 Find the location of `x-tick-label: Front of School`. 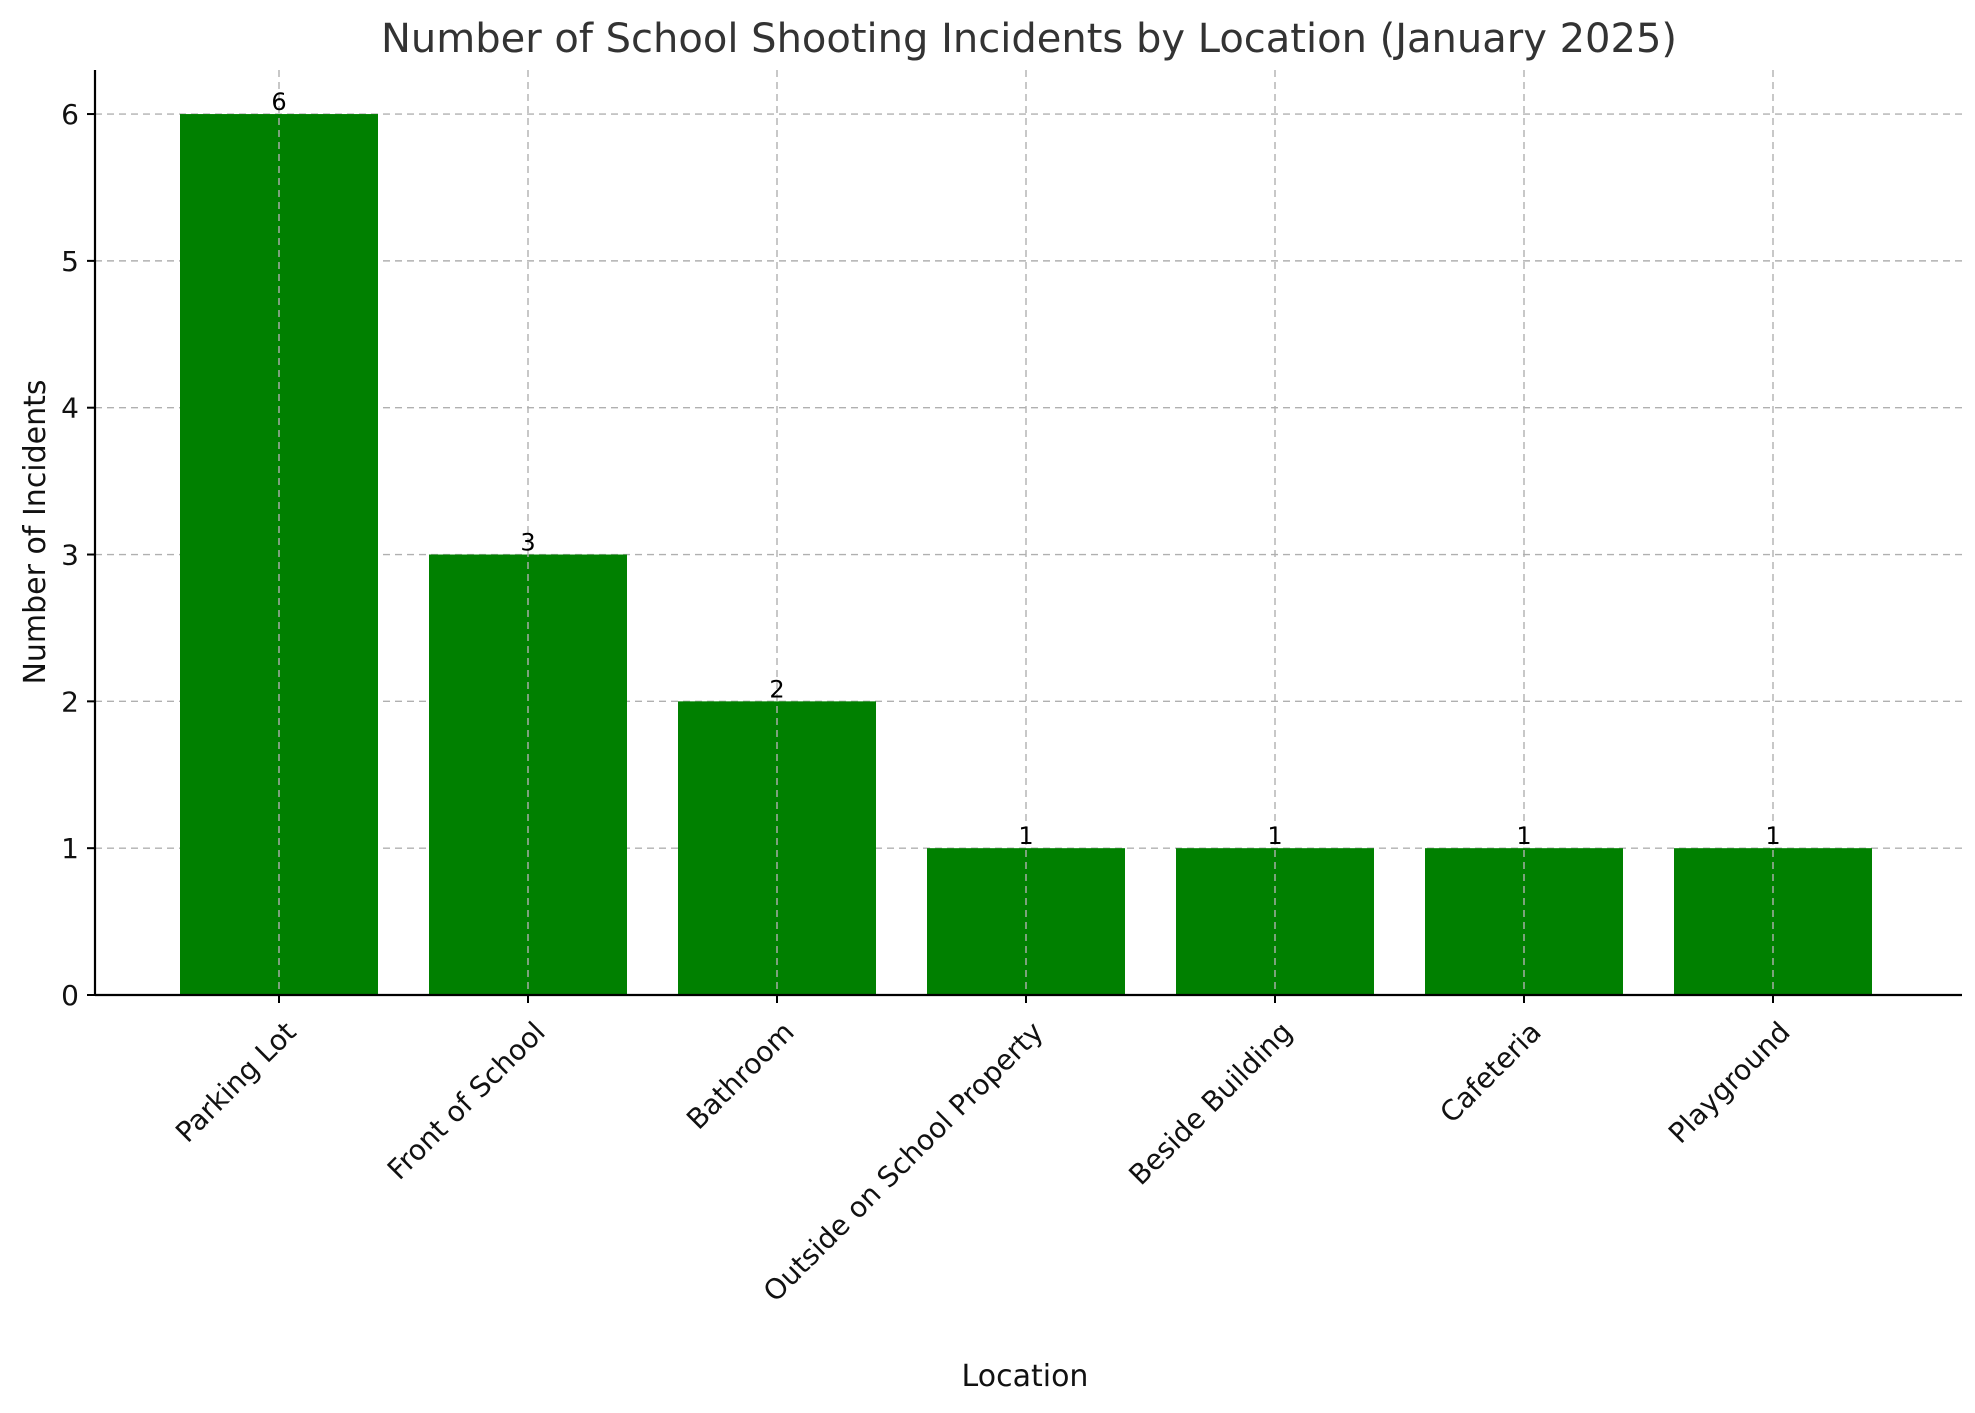

x-tick-label: Front of School is located at coordinates (466, 1100).